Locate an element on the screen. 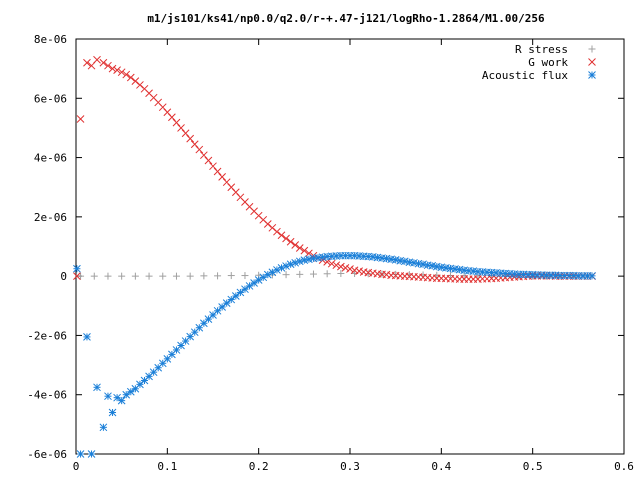 The height and width of the screenshot is (480, 640). y-tick-label: 6e-06 is located at coordinates (50, 98).